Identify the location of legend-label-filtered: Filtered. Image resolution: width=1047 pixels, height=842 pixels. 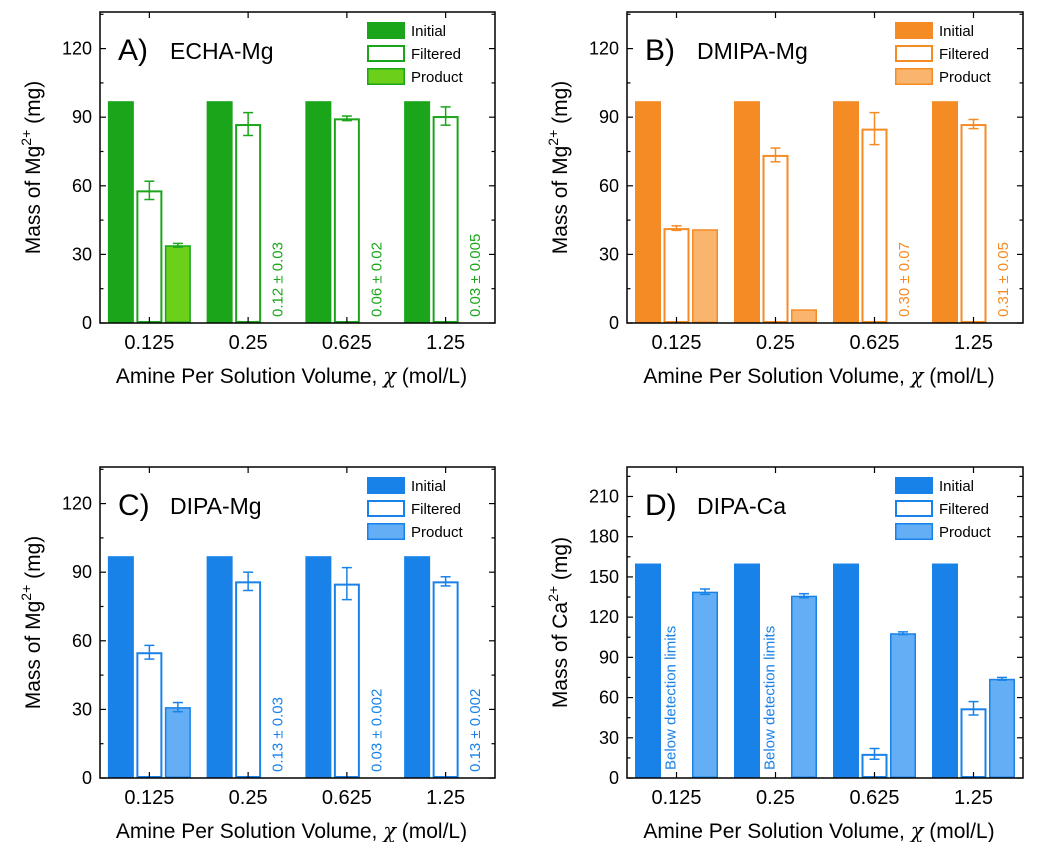
(964, 509).